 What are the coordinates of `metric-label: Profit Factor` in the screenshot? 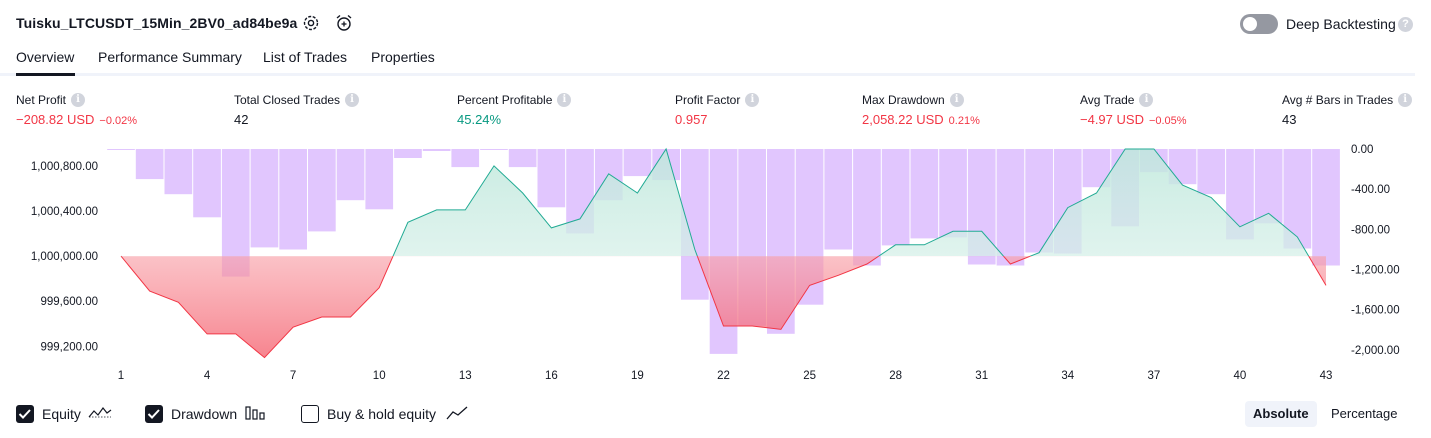 It's located at (708, 100).